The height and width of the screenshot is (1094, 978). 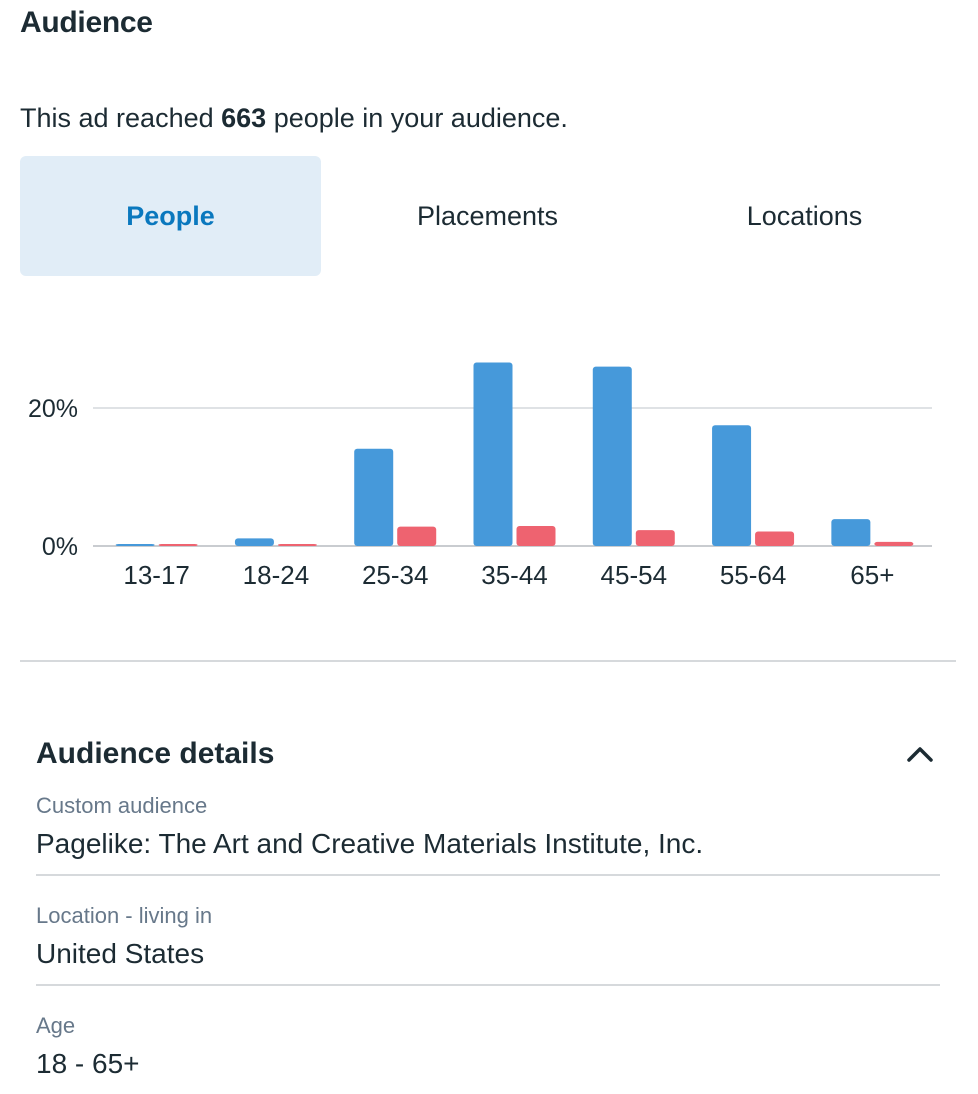 What do you see at coordinates (487, 215) in the screenshot?
I see `tab-placements: Placements` at bounding box center [487, 215].